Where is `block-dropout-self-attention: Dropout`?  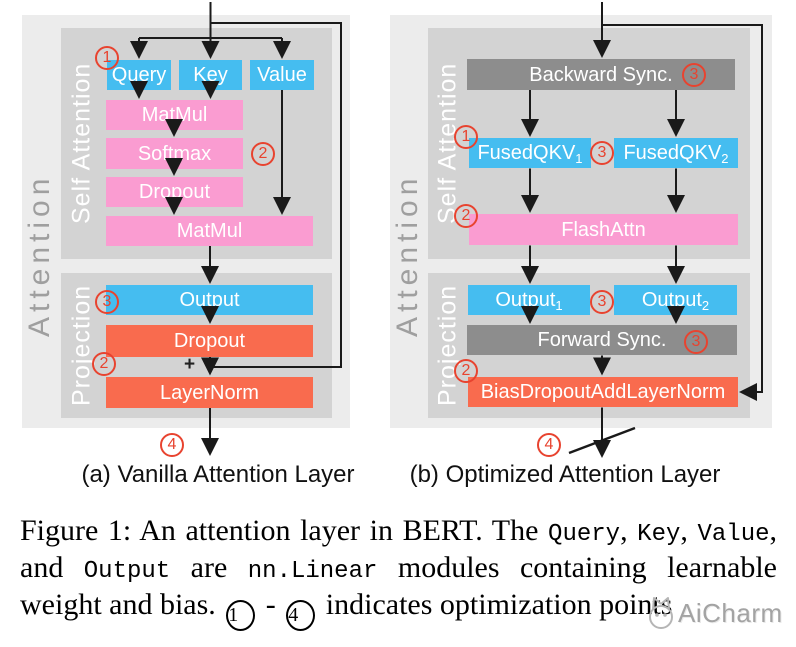
block-dropout-self-attention: Dropout is located at coordinates (174, 192).